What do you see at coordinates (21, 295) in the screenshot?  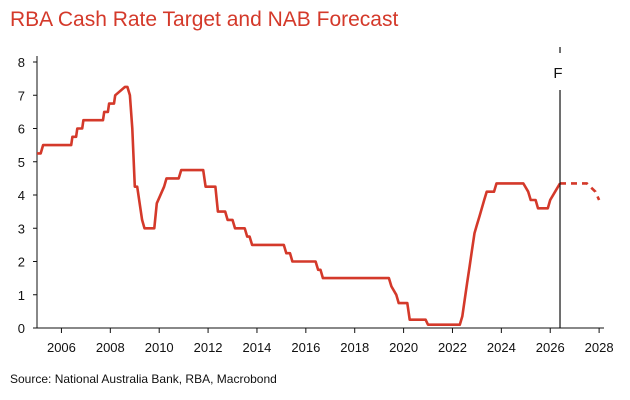 I see `y-tick-label: 1` at bounding box center [21, 295].